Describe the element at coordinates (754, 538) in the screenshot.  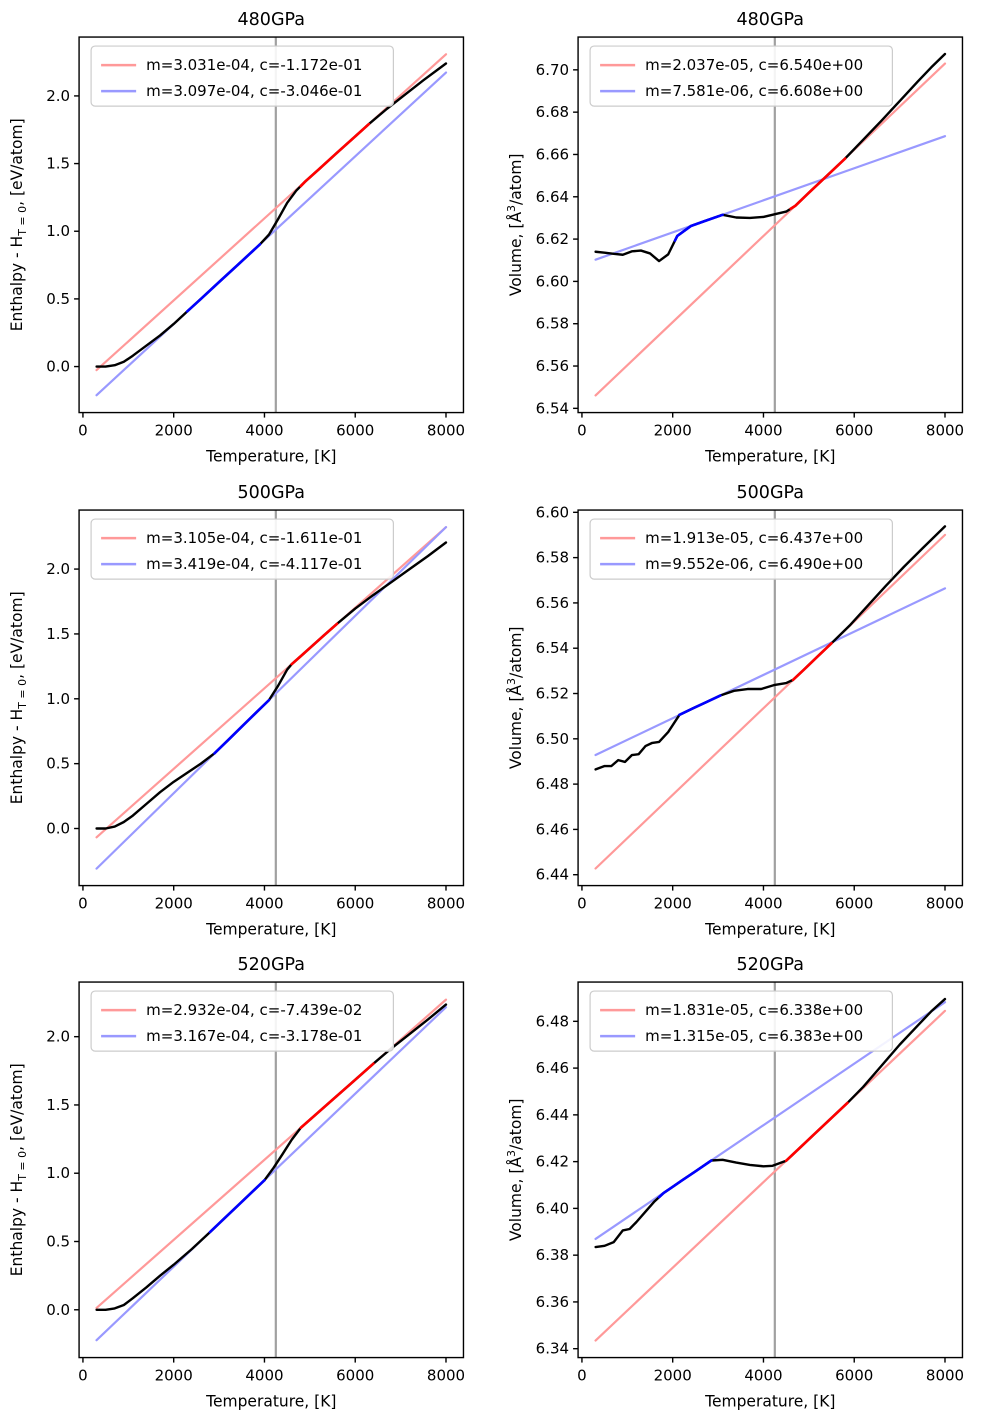
I see `legend-label: m=1.913e-05, c=6.437e+00` at that location.